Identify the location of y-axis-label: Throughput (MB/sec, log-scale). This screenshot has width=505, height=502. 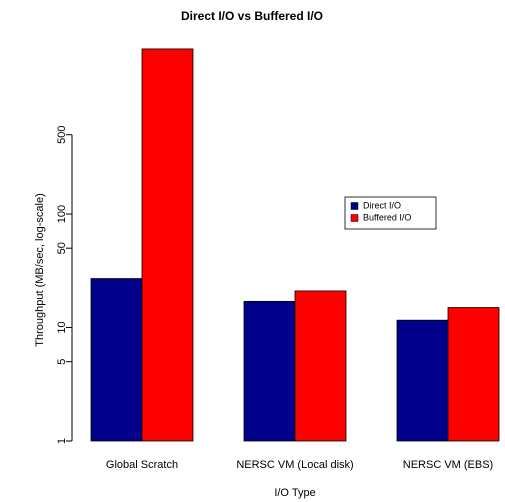
(40, 269).